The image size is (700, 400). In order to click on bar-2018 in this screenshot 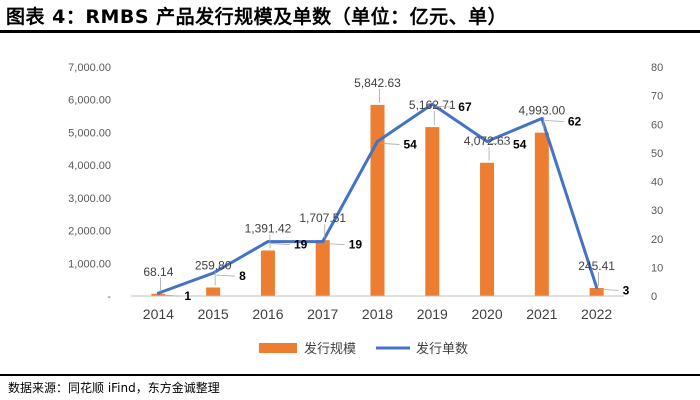, I will do `click(377, 200)`.